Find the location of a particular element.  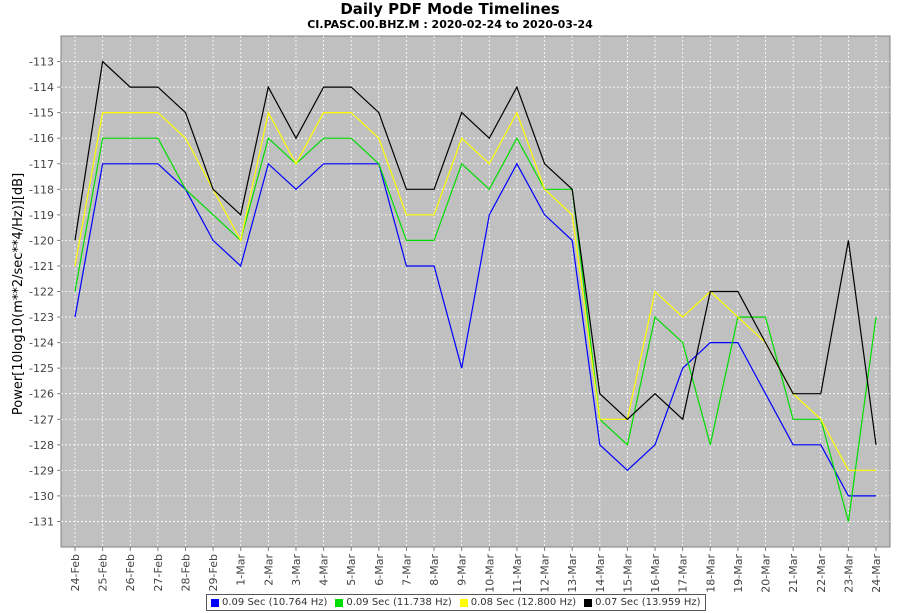

x-tick-label: 13-Mar is located at coordinates (572, 573).